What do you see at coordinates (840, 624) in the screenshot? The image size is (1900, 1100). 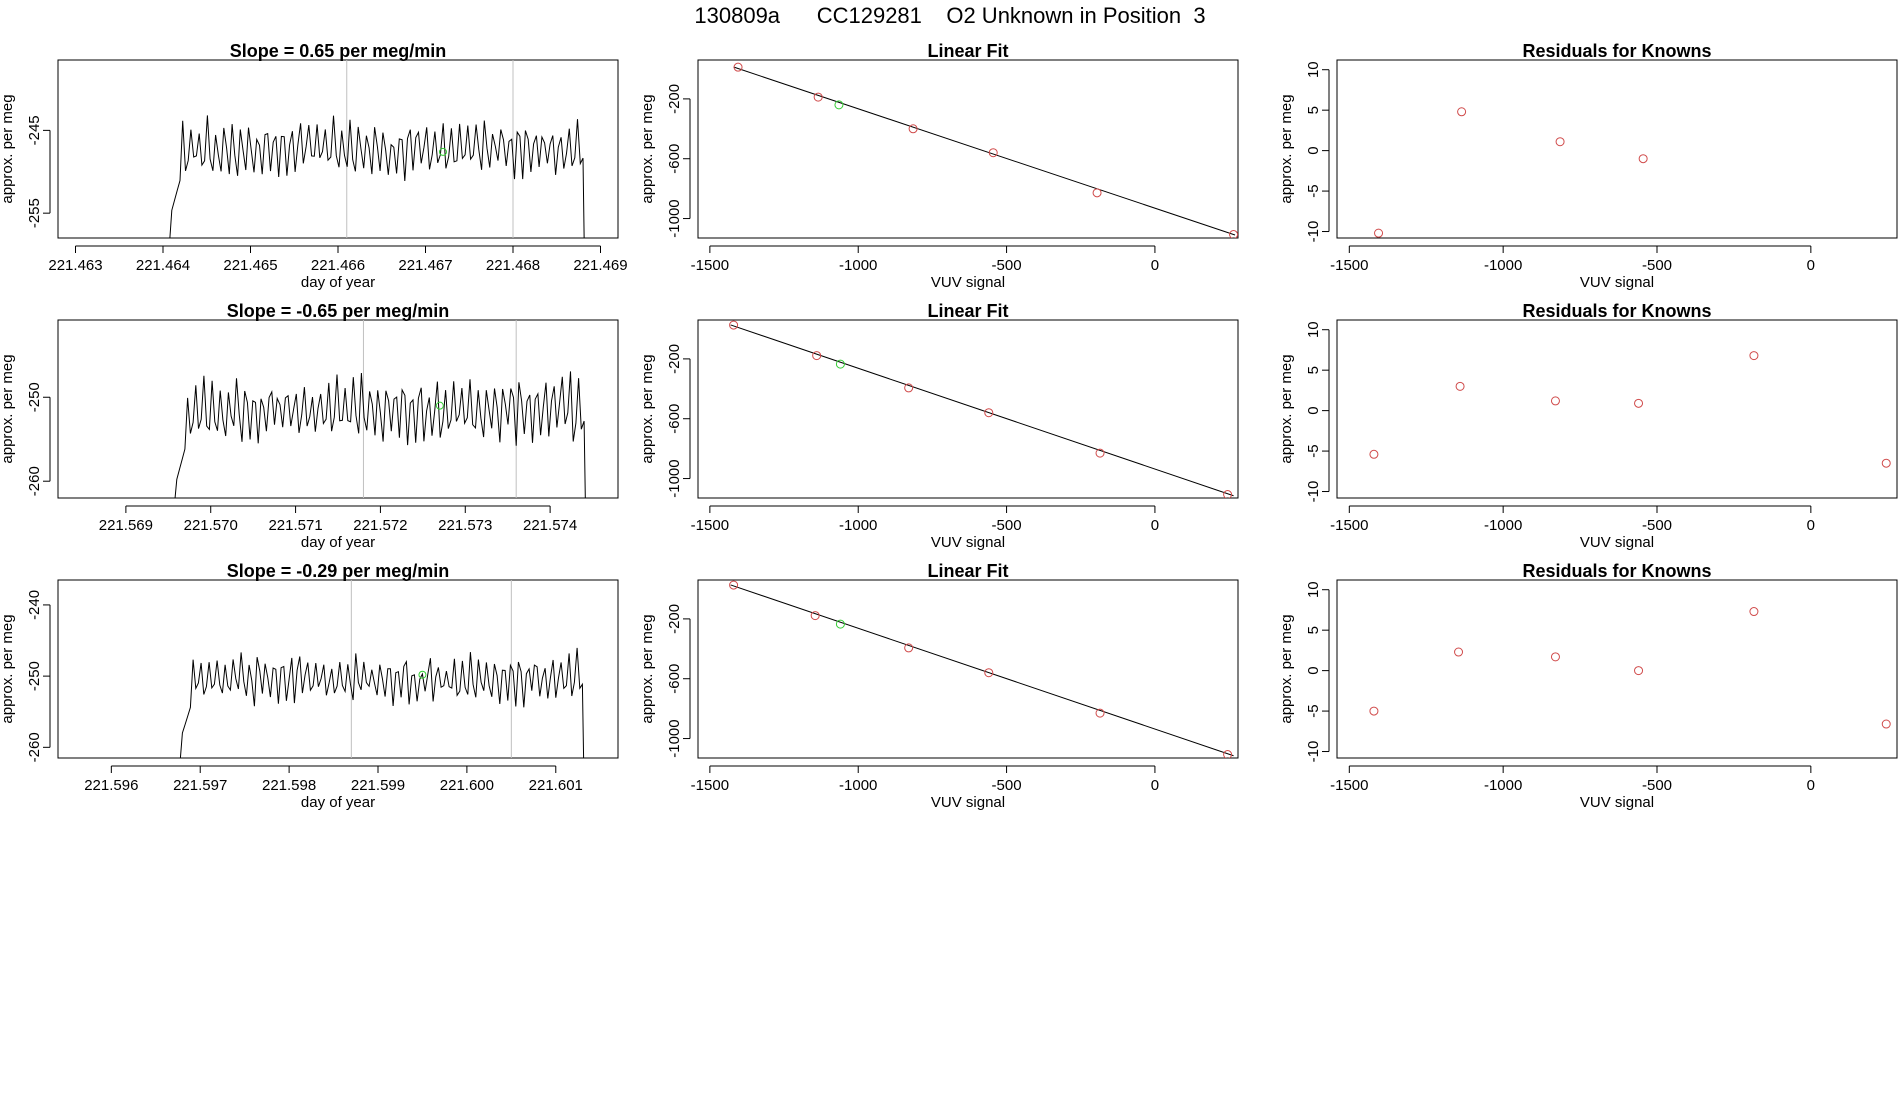 I see `unknown-point` at bounding box center [840, 624].